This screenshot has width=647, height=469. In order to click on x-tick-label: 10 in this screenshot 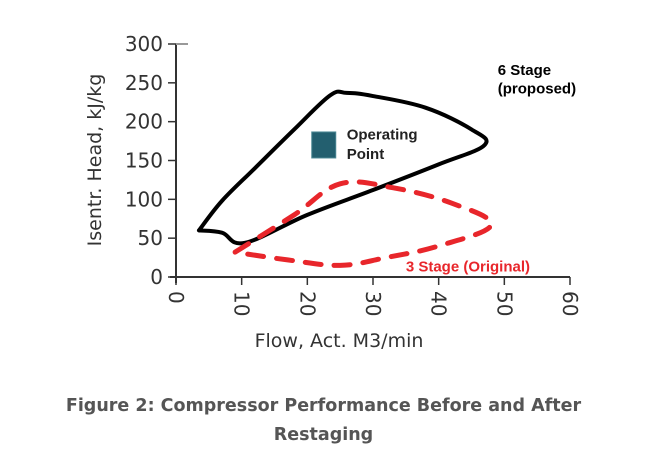, I will do `click(242, 303)`.